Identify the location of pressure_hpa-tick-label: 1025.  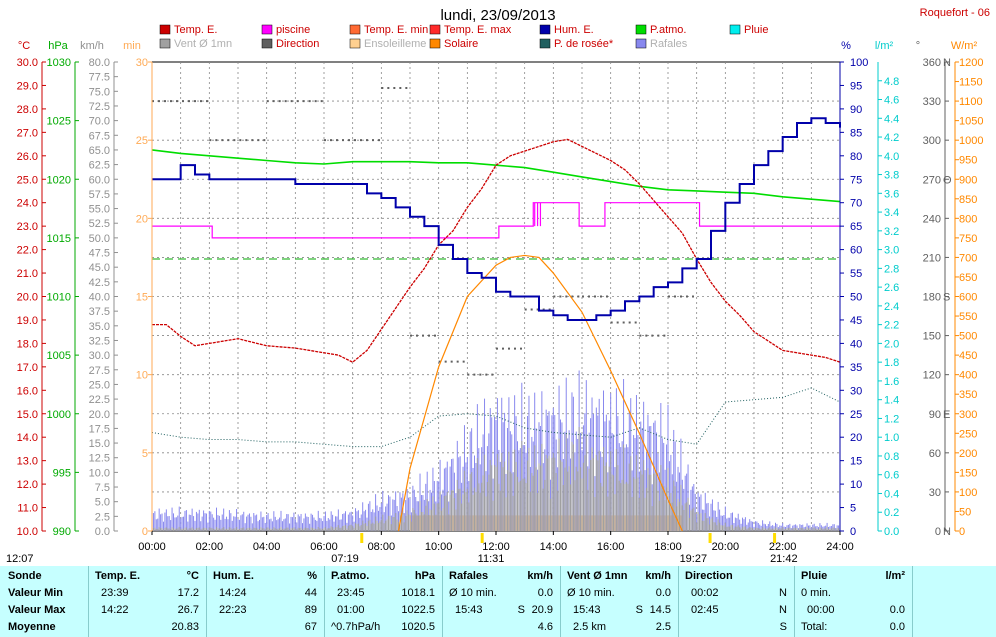
(59, 122).